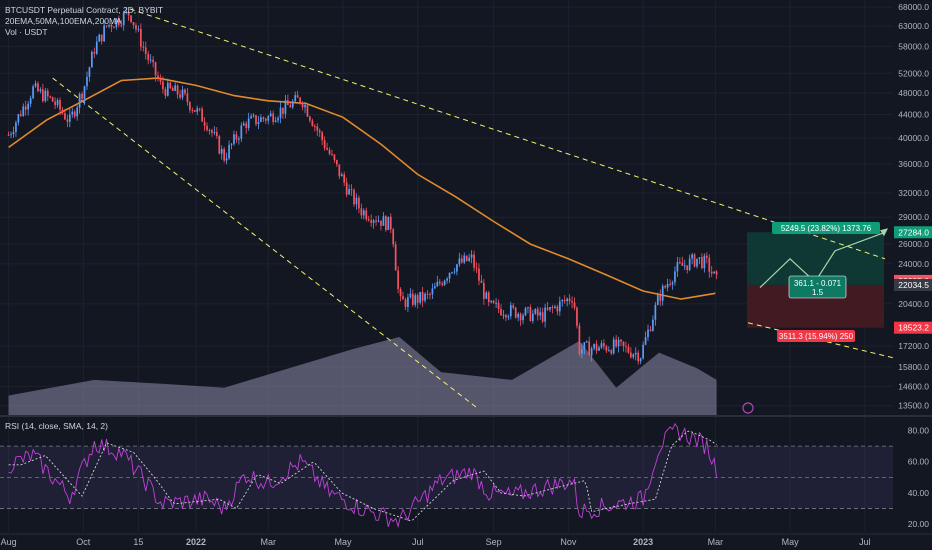 This screenshot has height=550, width=932. What do you see at coordinates (84, 10) in the screenshot?
I see `symbol-legend: BTCUSDT Perpetual Contract, 2D, BYBIT` at bounding box center [84, 10].